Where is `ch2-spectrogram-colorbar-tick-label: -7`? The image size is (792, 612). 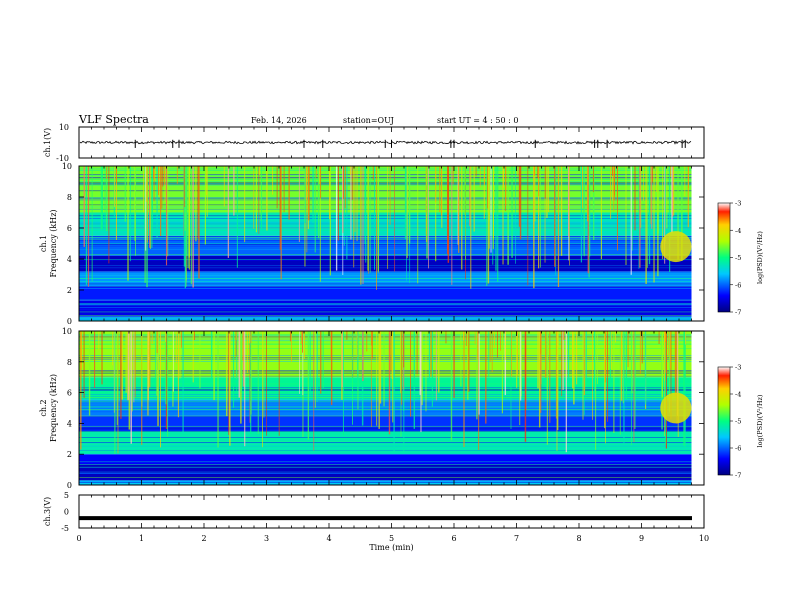
ch2-spectrogram-colorbar-tick-label: -7 is located at coordinates (738, 476).